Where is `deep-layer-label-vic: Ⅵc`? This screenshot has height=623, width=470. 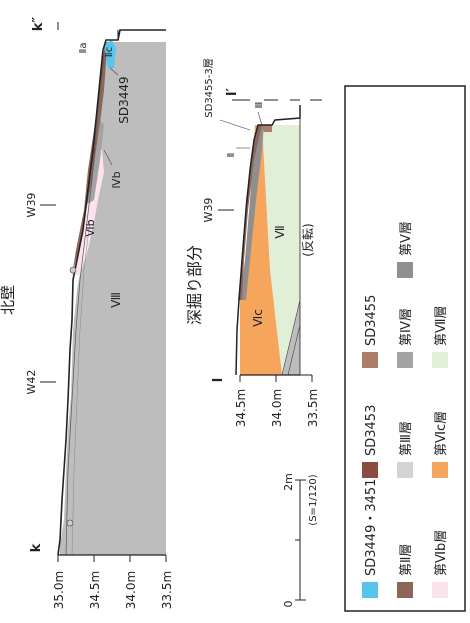
deep-layer-label-vic: Ⅵc is located at coordinates (258, 318).